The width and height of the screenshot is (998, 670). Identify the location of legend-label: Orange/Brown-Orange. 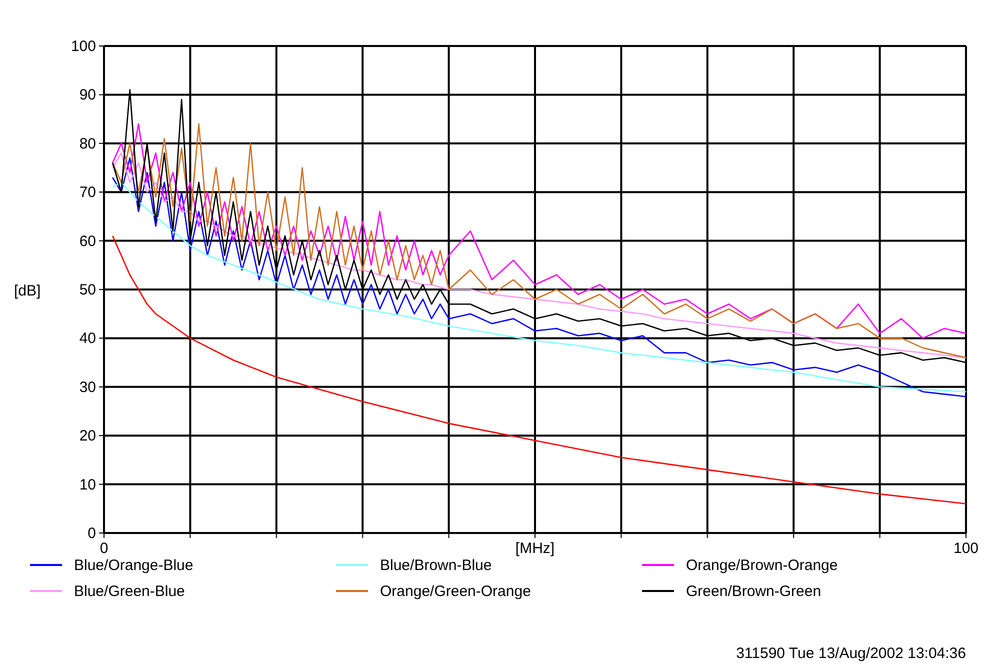
(762, 565).